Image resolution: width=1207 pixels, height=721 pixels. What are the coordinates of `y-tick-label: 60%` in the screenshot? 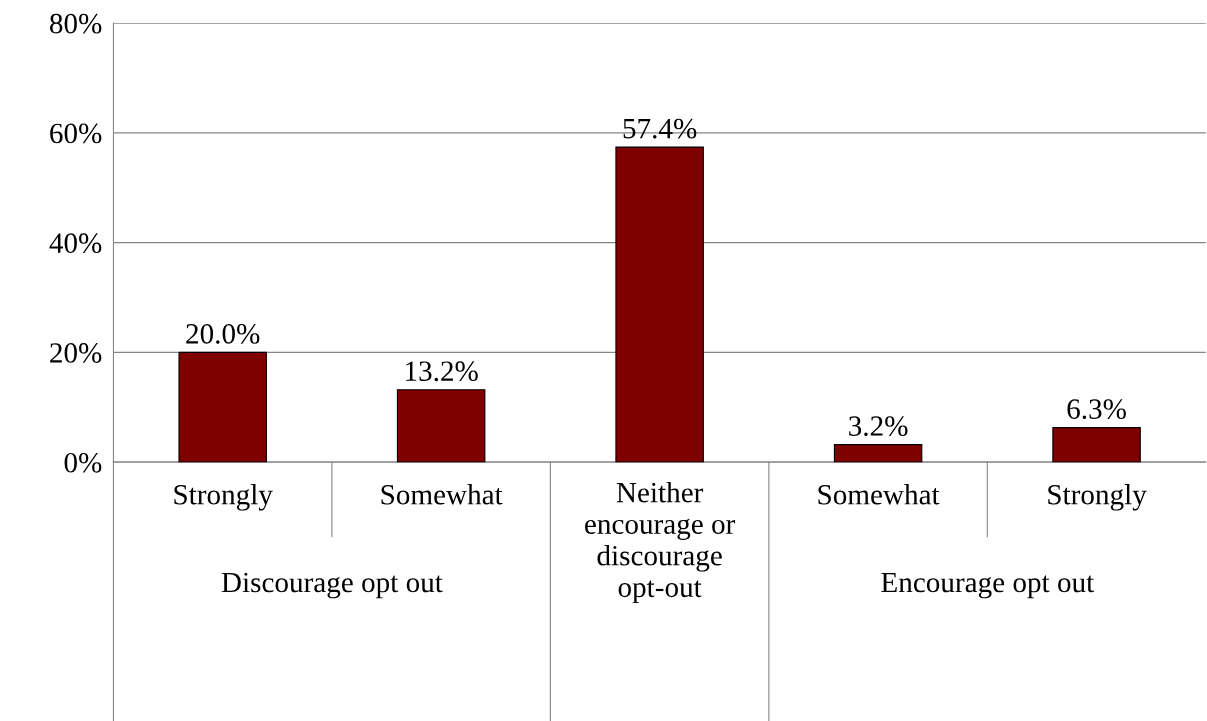 It's located at (76, 133).